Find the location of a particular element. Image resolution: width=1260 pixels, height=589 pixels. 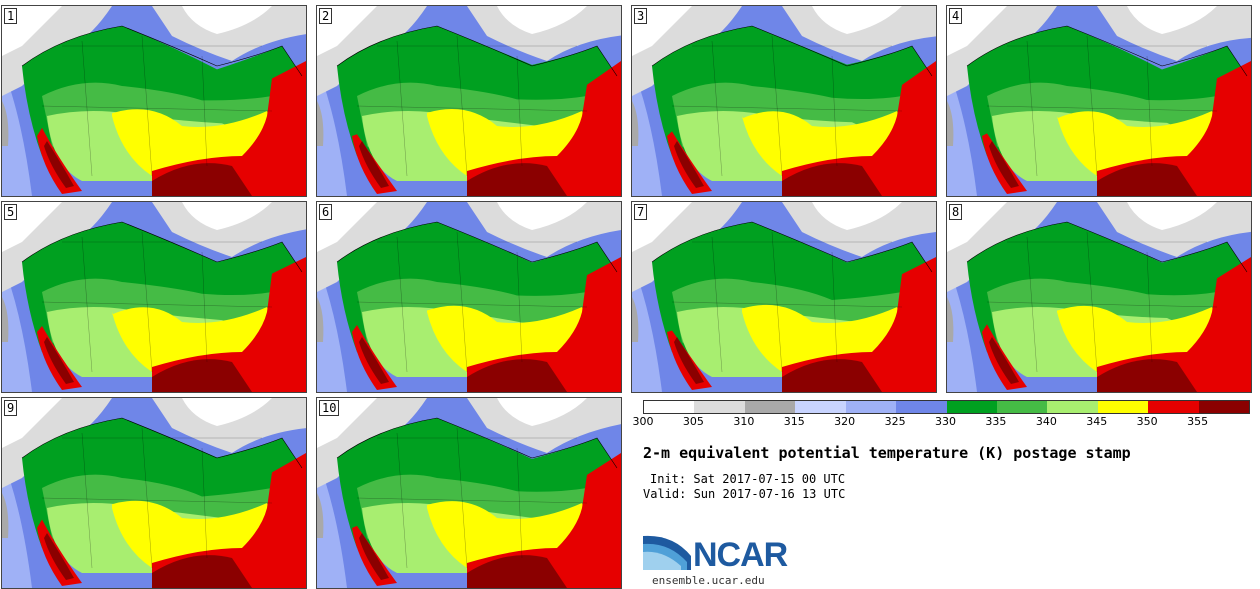

member-label: 1 is located at coordinates (11, 16).